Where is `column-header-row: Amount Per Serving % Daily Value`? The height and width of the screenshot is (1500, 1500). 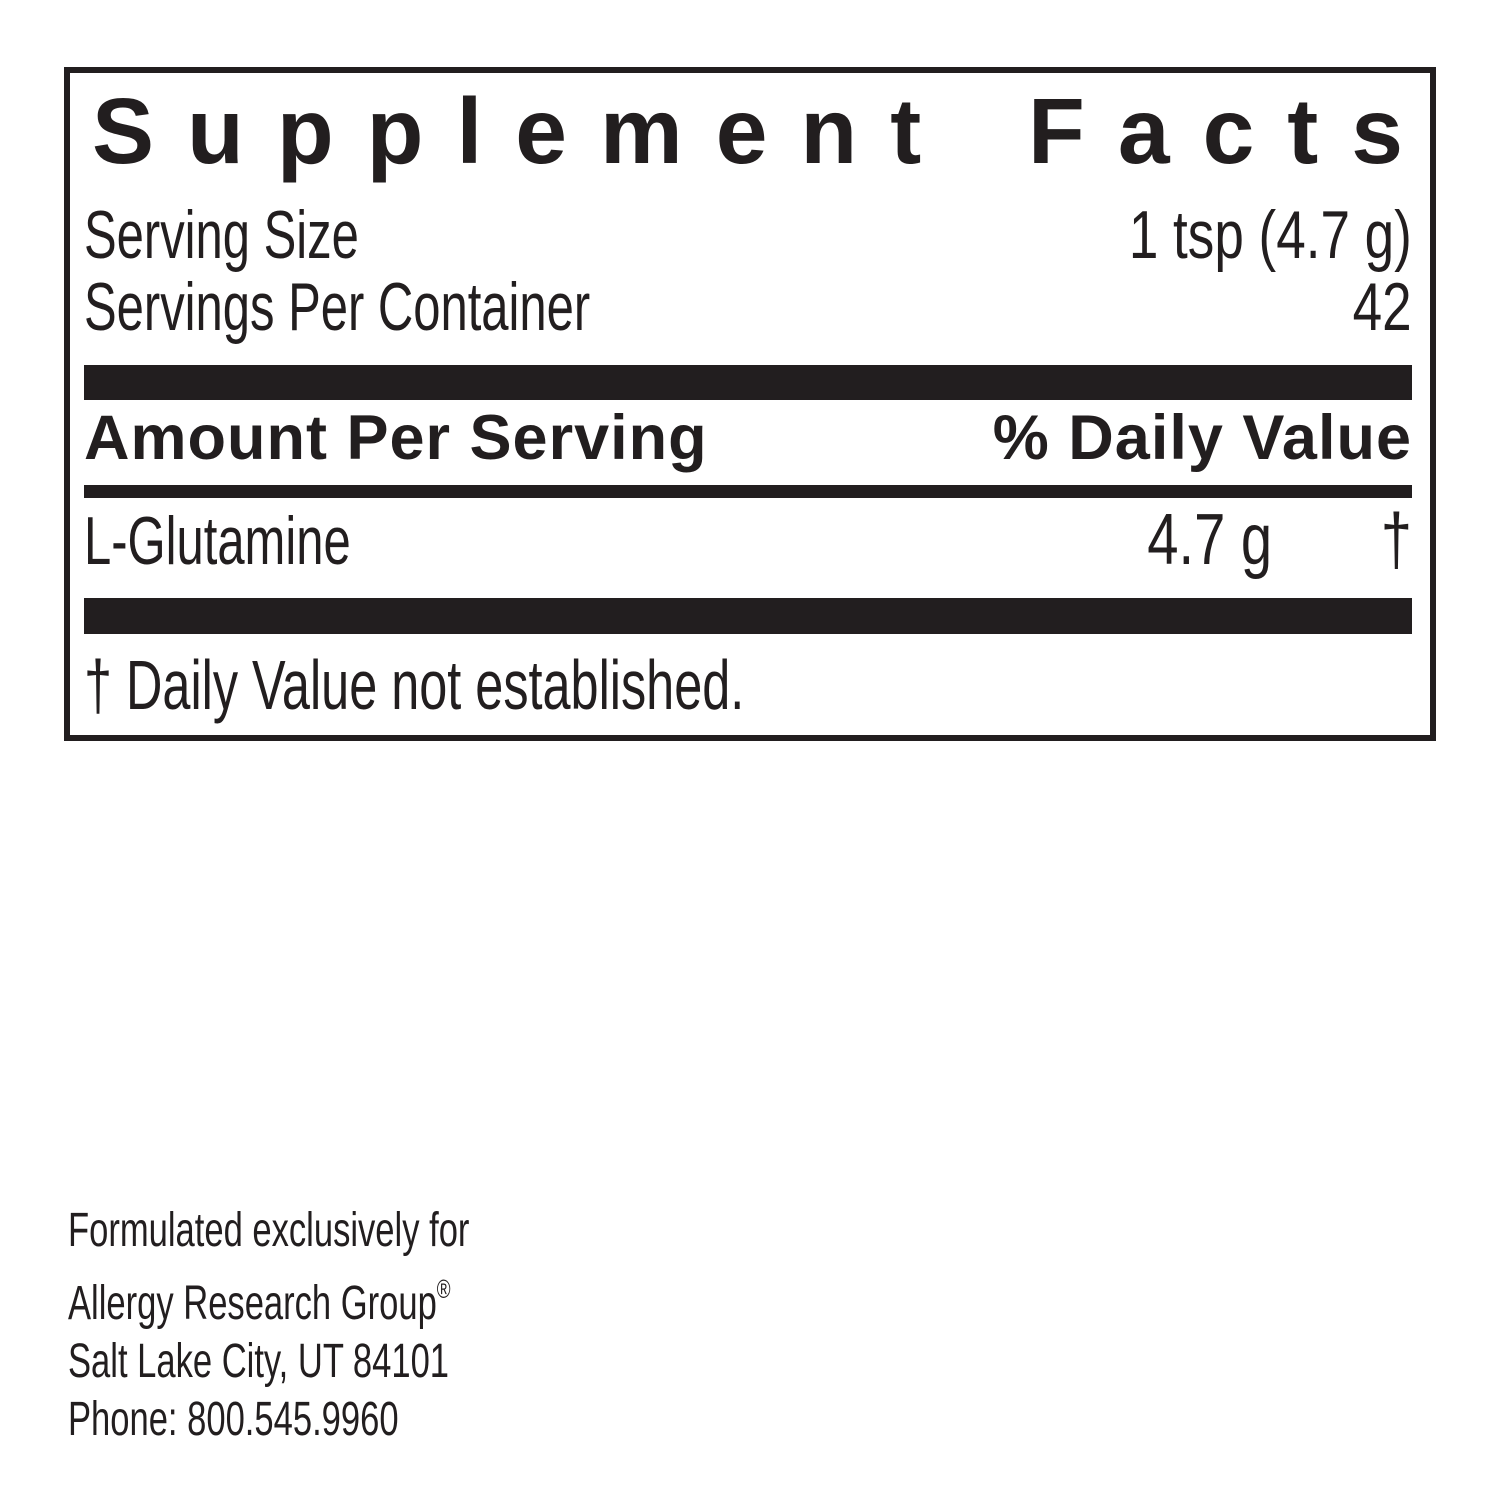
column-header-row: Amount Per Serving % Daily Value is located at coordinates (748, 438).